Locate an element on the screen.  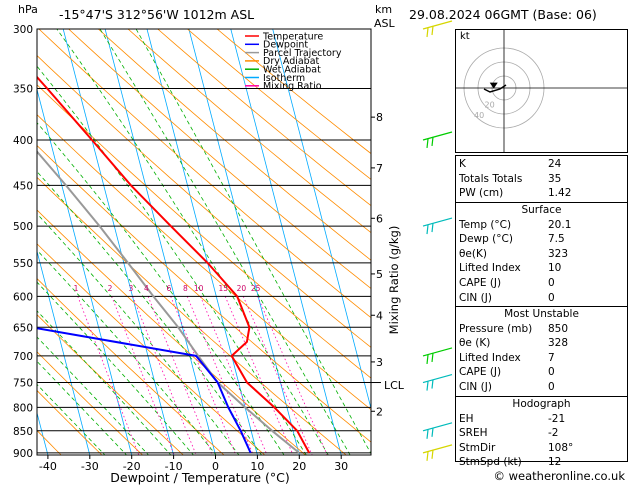
x-tick-label: -30 is located at coordinates (90, 466).